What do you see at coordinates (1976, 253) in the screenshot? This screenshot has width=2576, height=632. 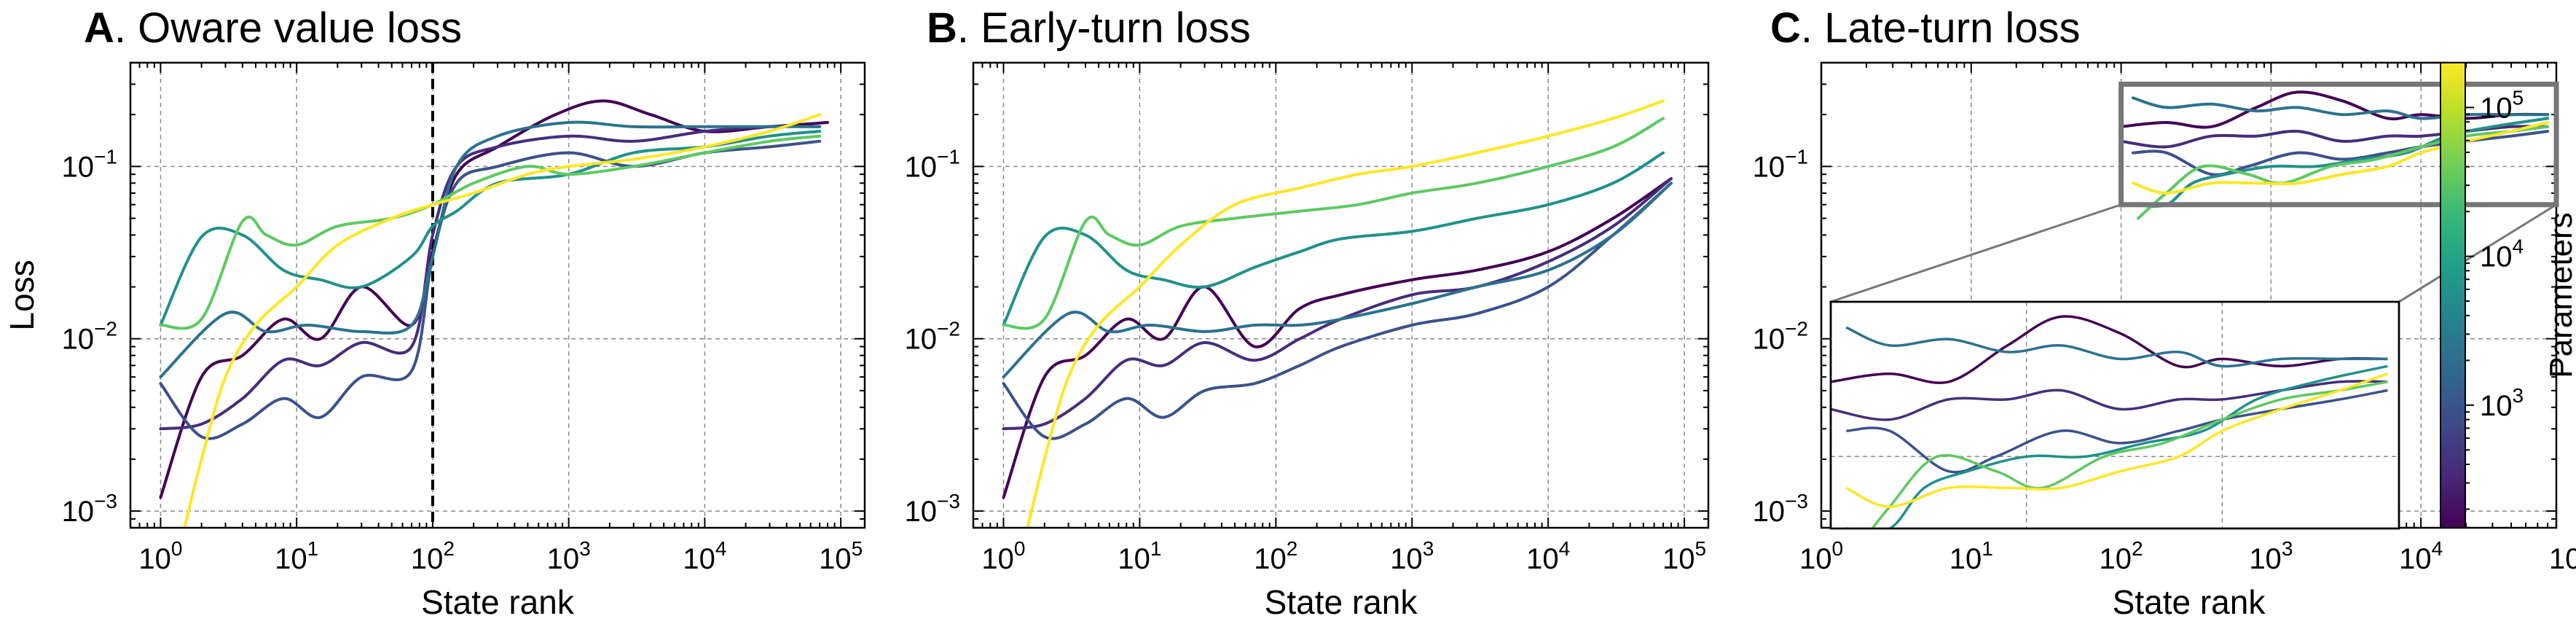 I see `zoom-connector-left` at bounding box center [1976, 253].